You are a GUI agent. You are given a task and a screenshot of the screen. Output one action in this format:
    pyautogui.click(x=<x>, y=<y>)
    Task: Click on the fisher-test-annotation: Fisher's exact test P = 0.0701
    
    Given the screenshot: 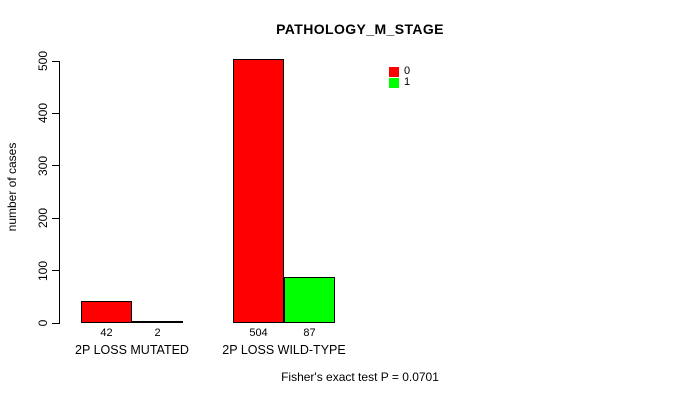 What is the action you would take?
    pyautogui.click(x=360, y=377)
    